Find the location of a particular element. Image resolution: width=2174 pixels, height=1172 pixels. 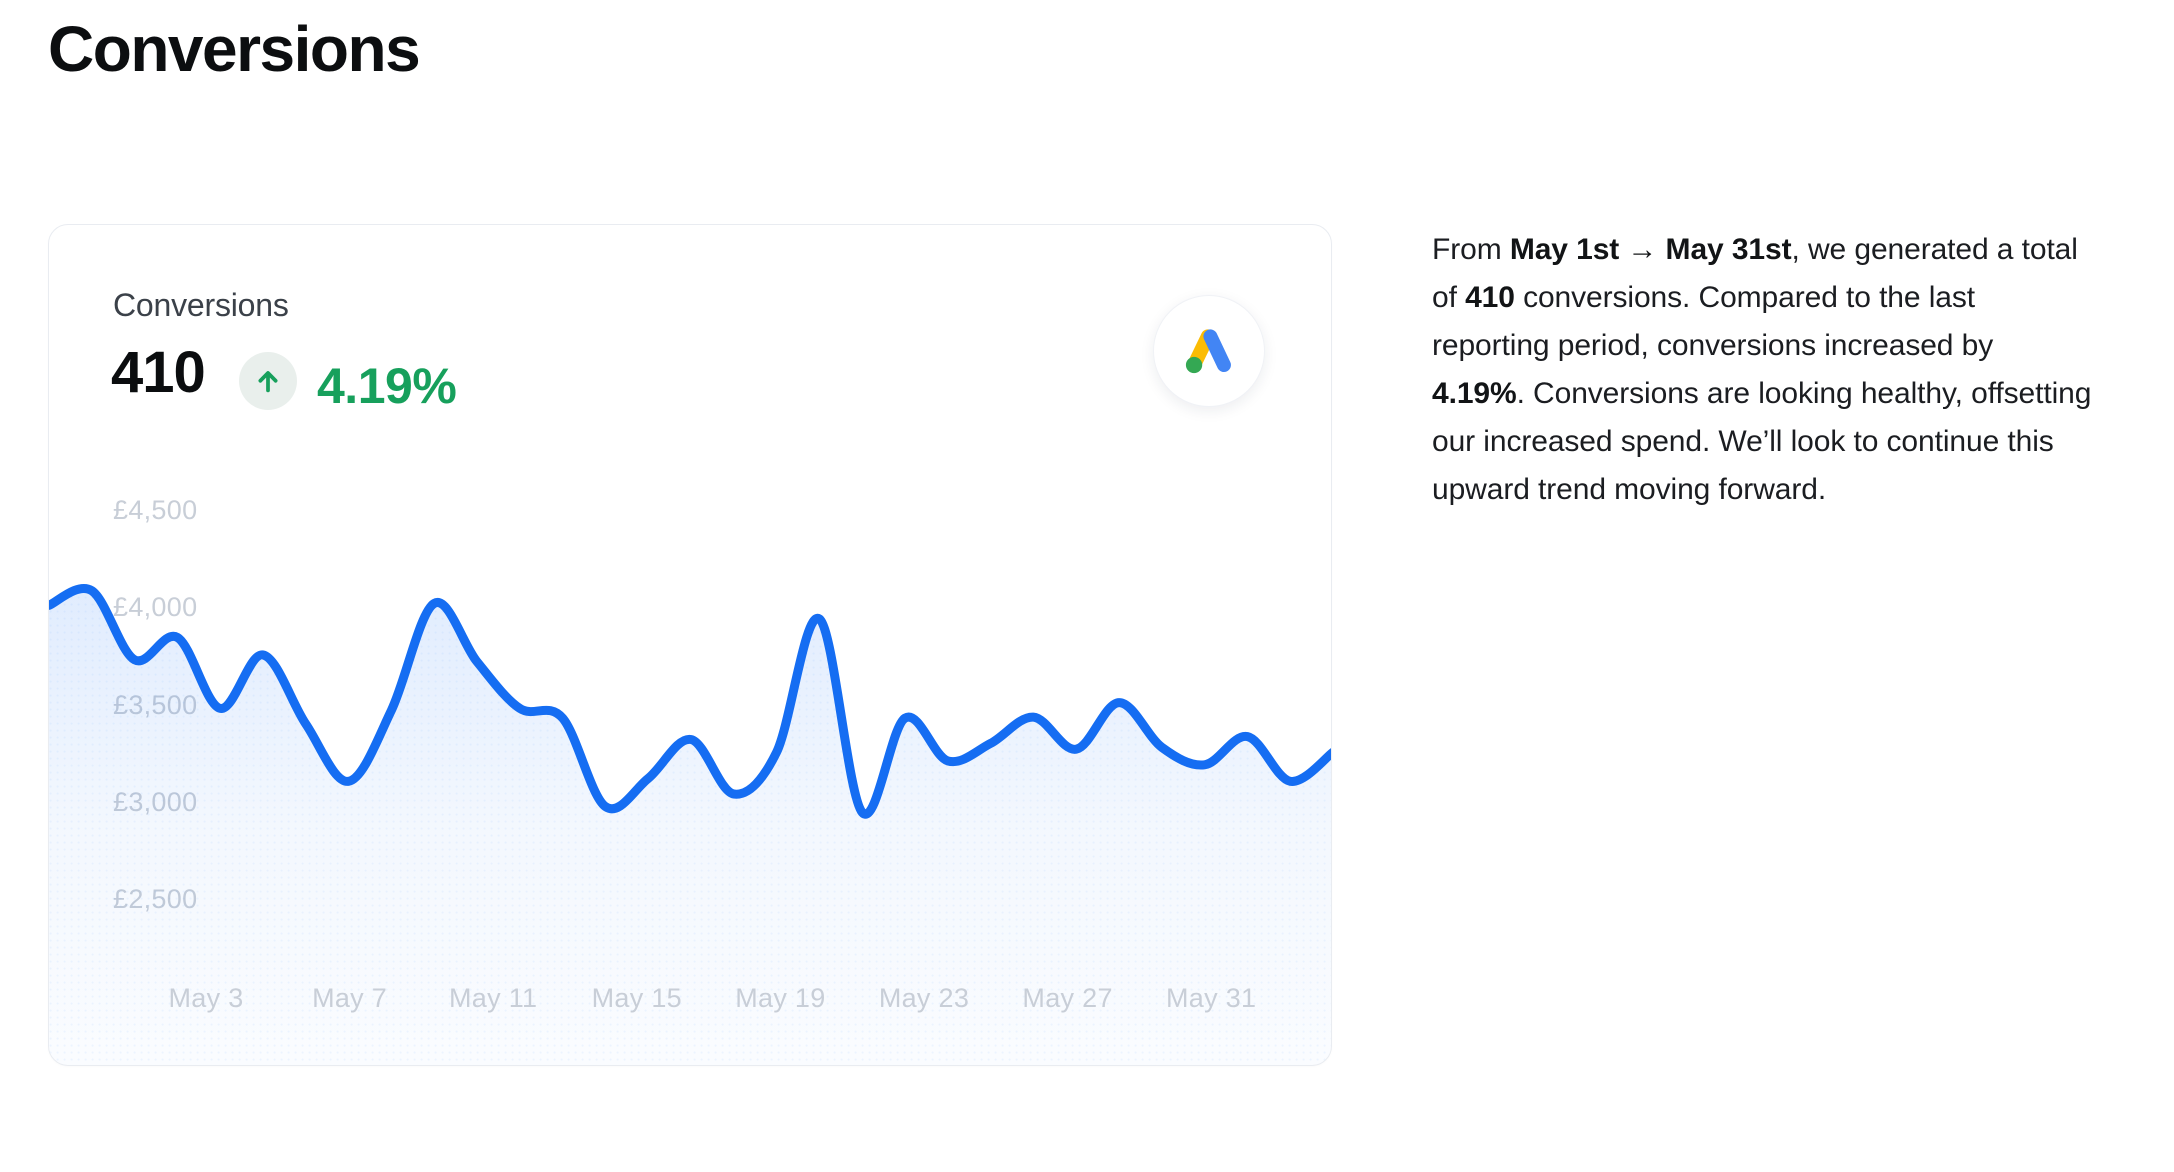

google-ads-icon is located at coordinates (1209, 351).